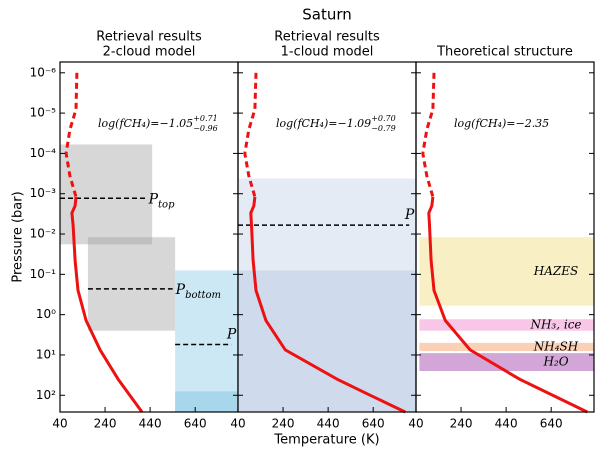 This screenshot has width=595, height=453. I want to click on annotation: log(fCH₄)=−2.35, so click(501, 123).